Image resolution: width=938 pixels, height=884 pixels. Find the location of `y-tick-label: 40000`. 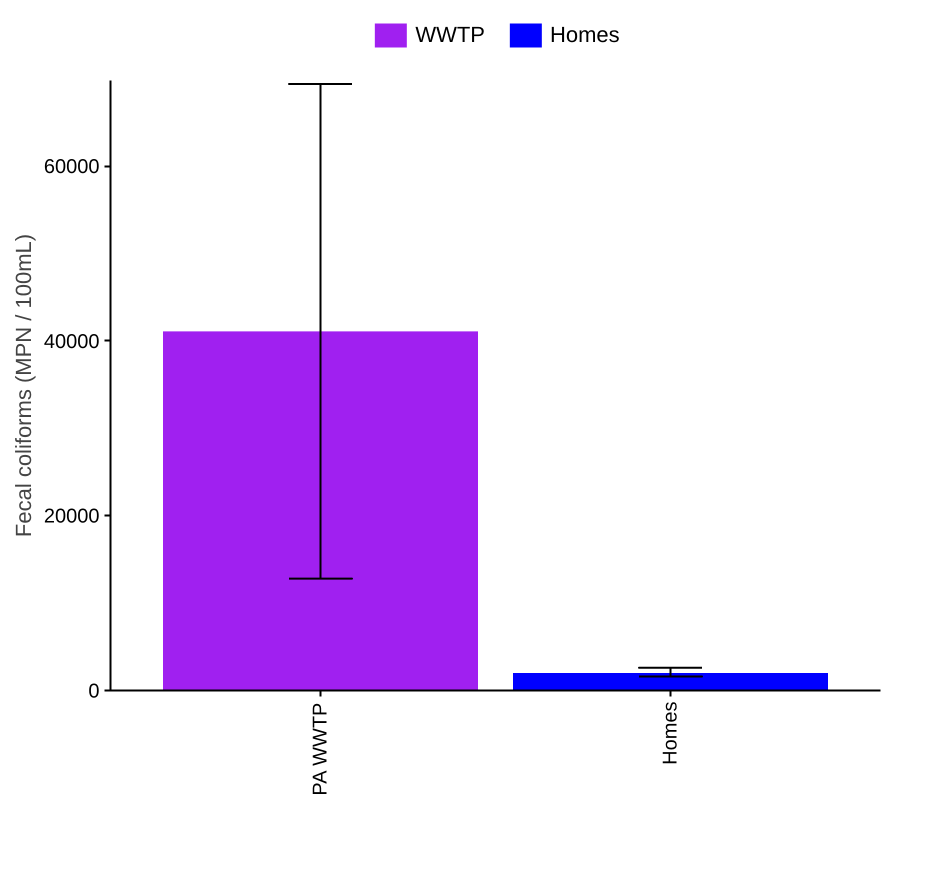

y-tick-label: 40000 is located at coordinates (72, 341).